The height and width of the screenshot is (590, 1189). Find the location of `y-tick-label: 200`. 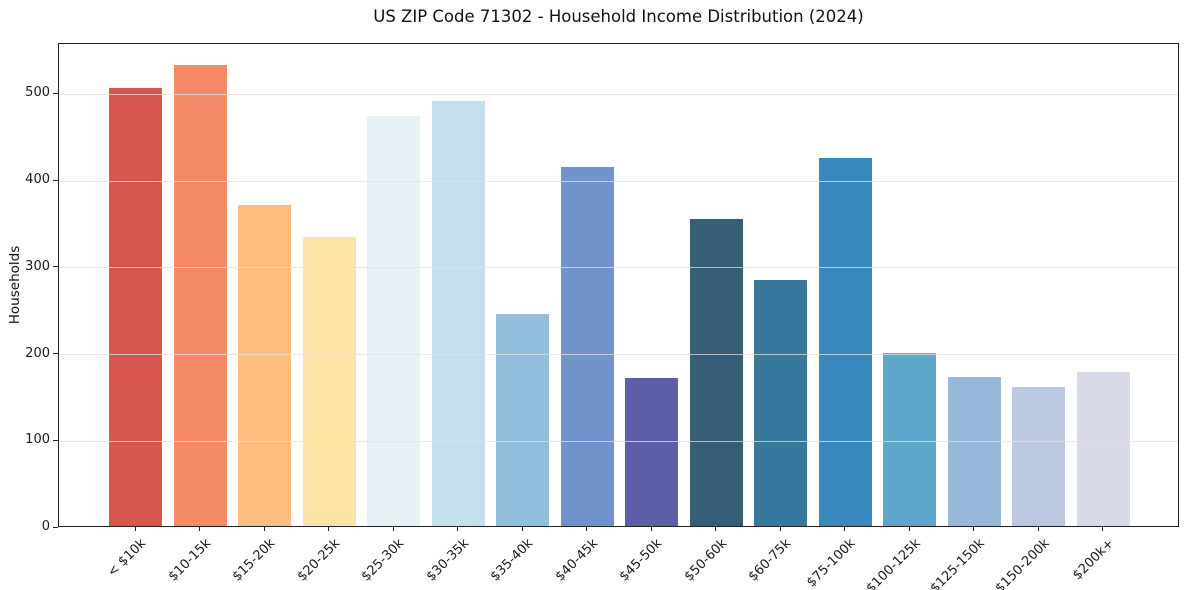

y-tick-label: 200 is located at coordinates (37, 353).